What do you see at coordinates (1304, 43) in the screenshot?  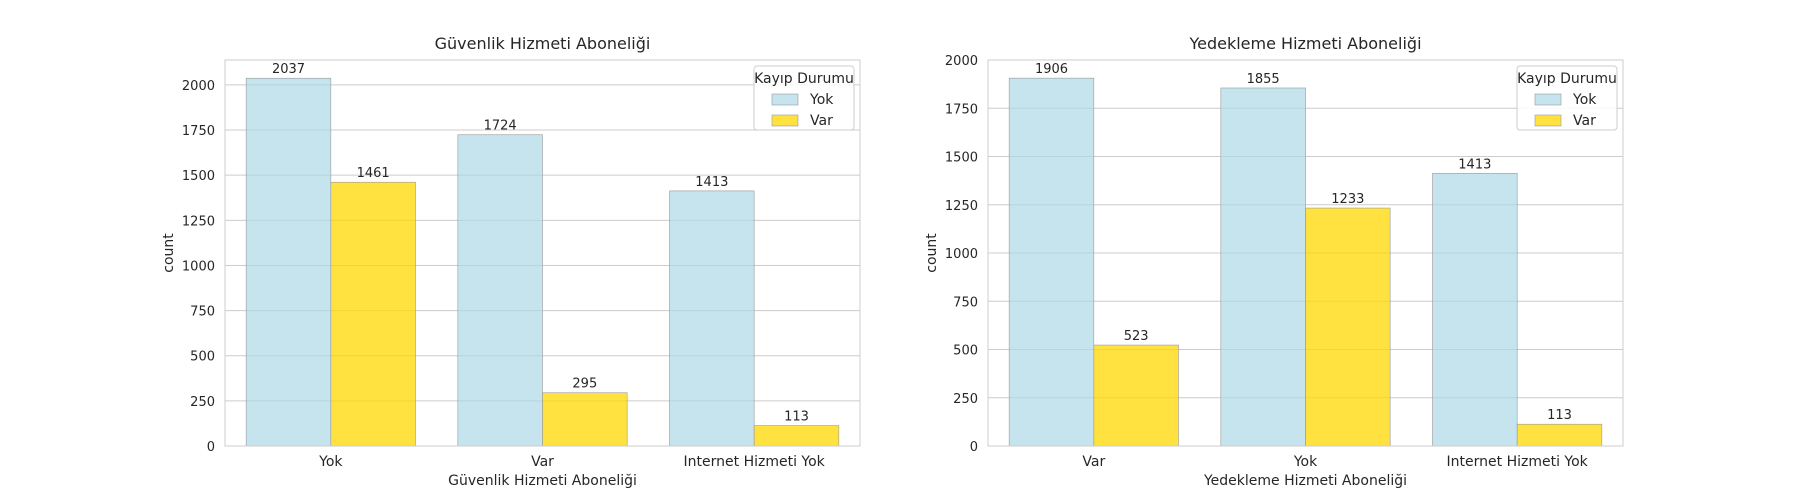 I see `chart-title: Yedekleme Hizmeti Aboneliği` at bounding box center [1304, 43].